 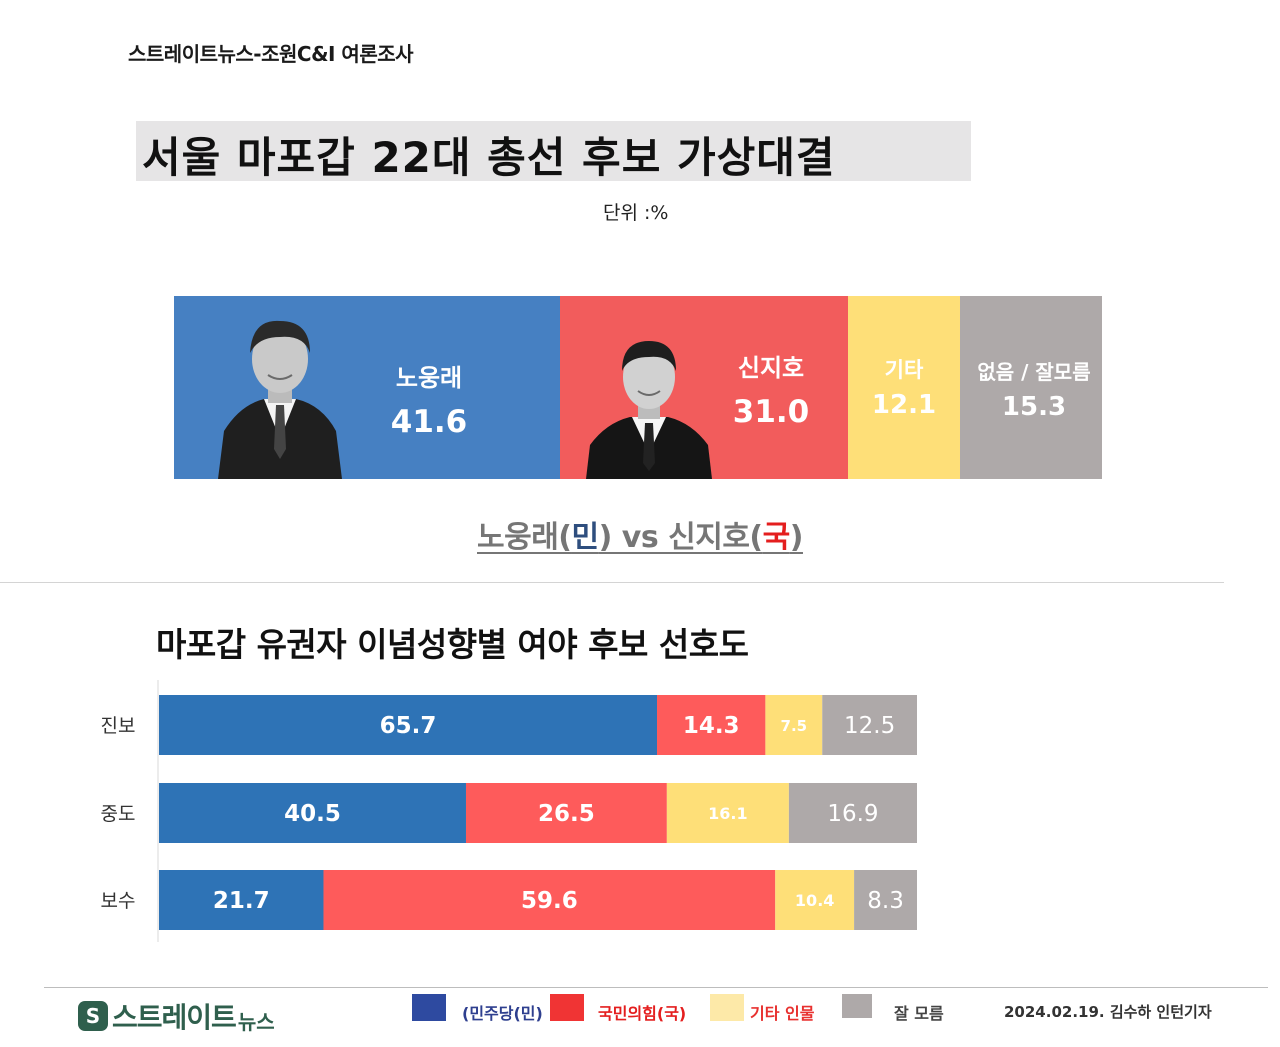 What do you see at coordinates (1108, 1012) in the screenshot?
I see `byline-date: 2024.02.19. 김수하 인턴기자` at bounding box center [1108, 1012].